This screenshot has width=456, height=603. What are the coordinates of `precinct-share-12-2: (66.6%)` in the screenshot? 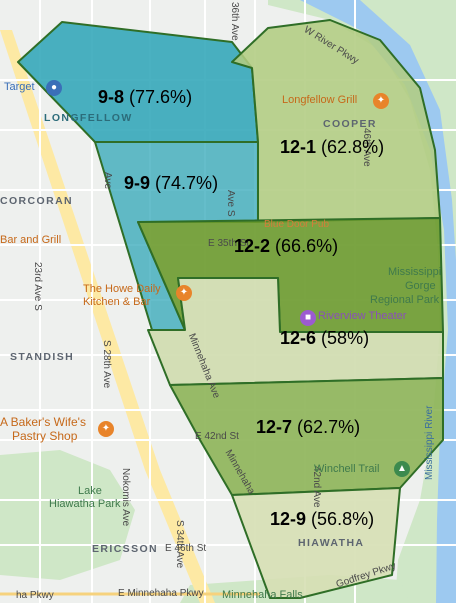 It's located at (307, 246).